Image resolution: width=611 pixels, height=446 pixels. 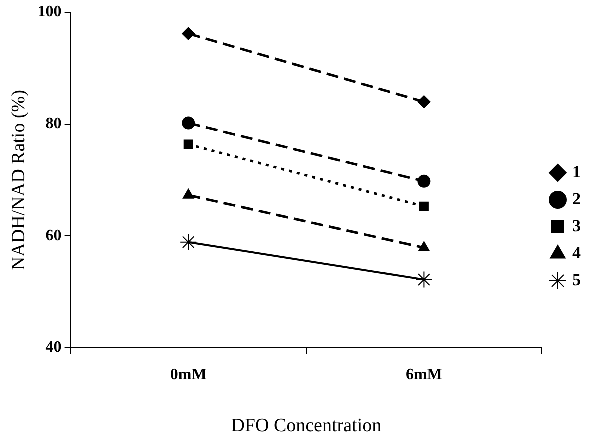 What do you see at coordinates (19, 180) in the screenshot?
I see `y-axis-title: NADH/NAD Ratio (%)` at bounding box center [19, 180].